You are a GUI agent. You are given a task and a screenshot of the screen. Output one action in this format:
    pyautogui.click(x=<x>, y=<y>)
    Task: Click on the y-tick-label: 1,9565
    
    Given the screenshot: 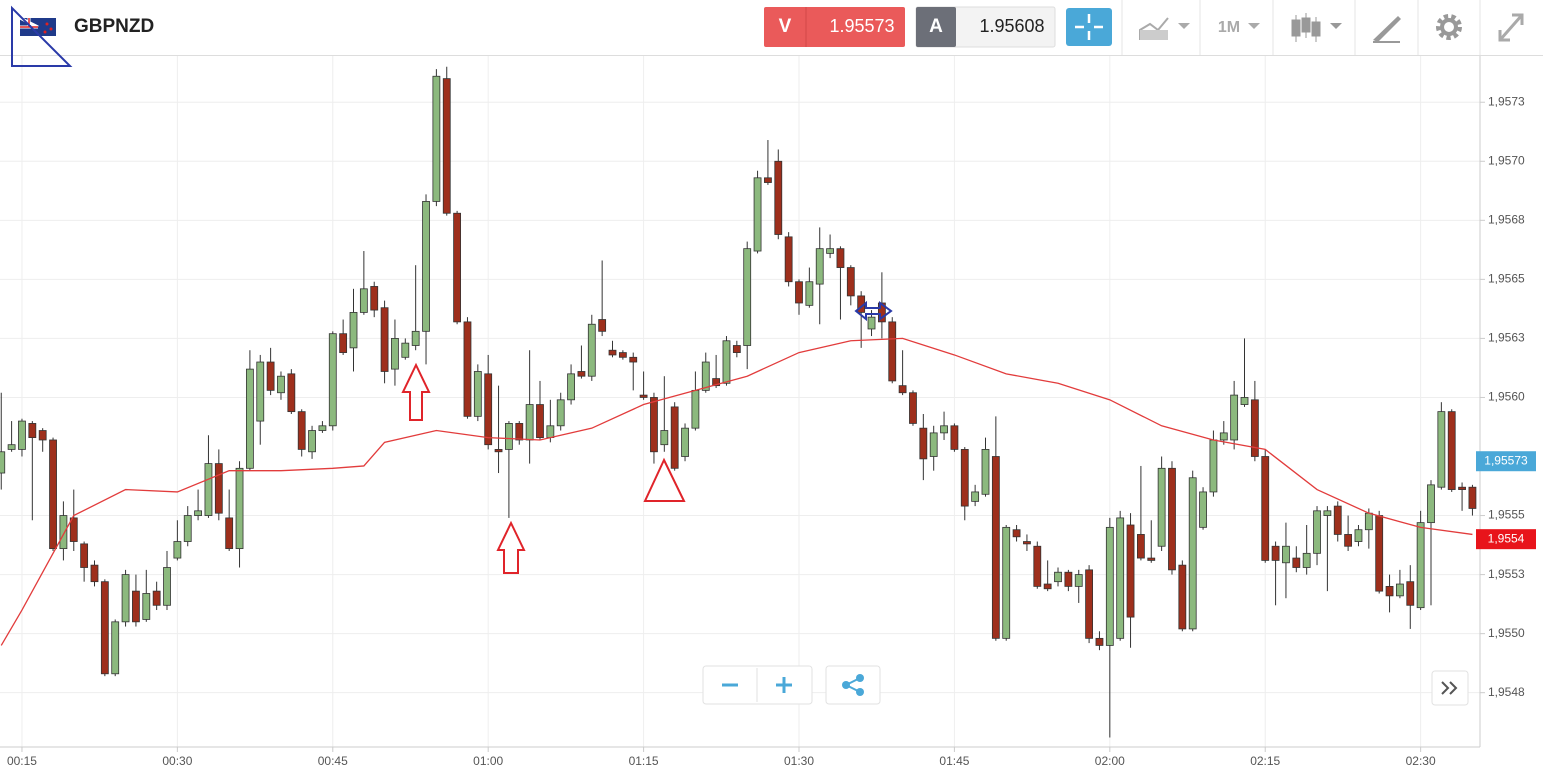 What is the action you would take?
    pyautogui.click(x=1506, y=279)
    